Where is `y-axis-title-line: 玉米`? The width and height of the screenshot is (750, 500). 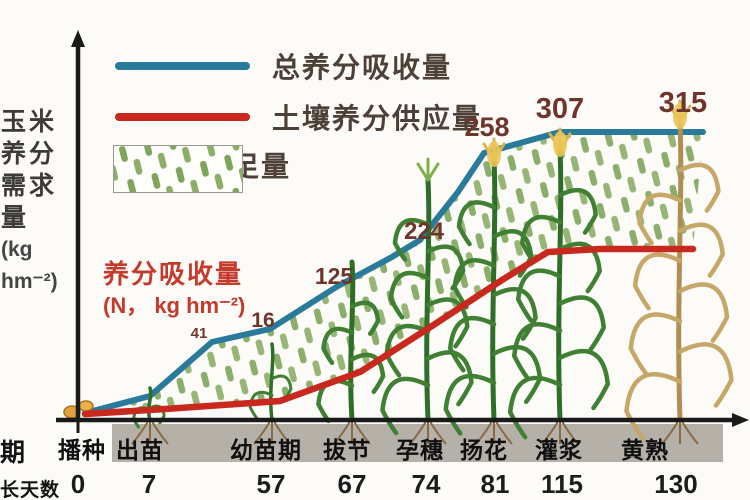 y-axis-title-line: 玉米 is located at coordinates (29, 122).